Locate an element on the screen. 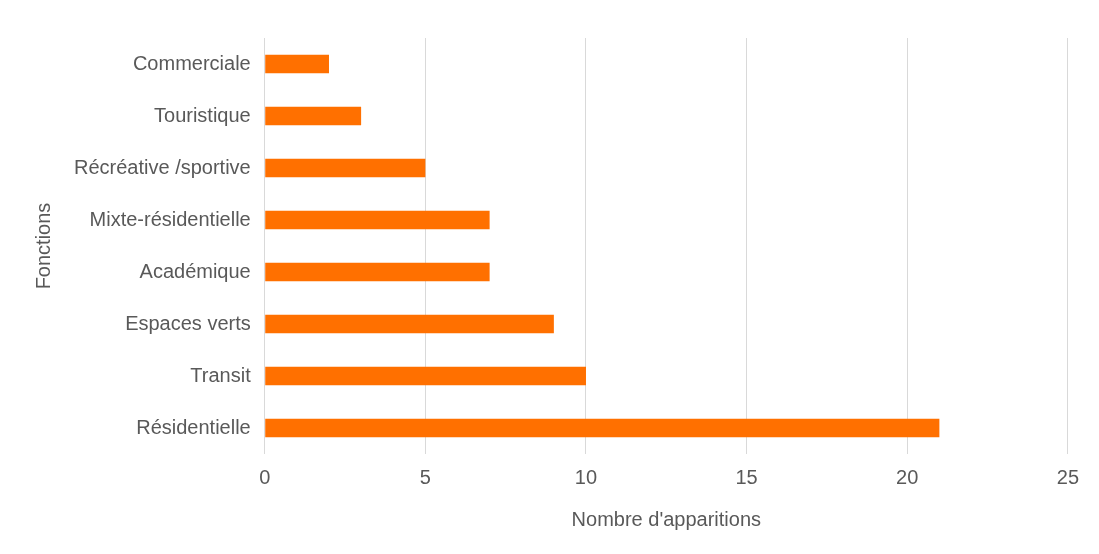 The image size is (1099, 554). y-tick-label: Académique is located at coordinates (195, 270).